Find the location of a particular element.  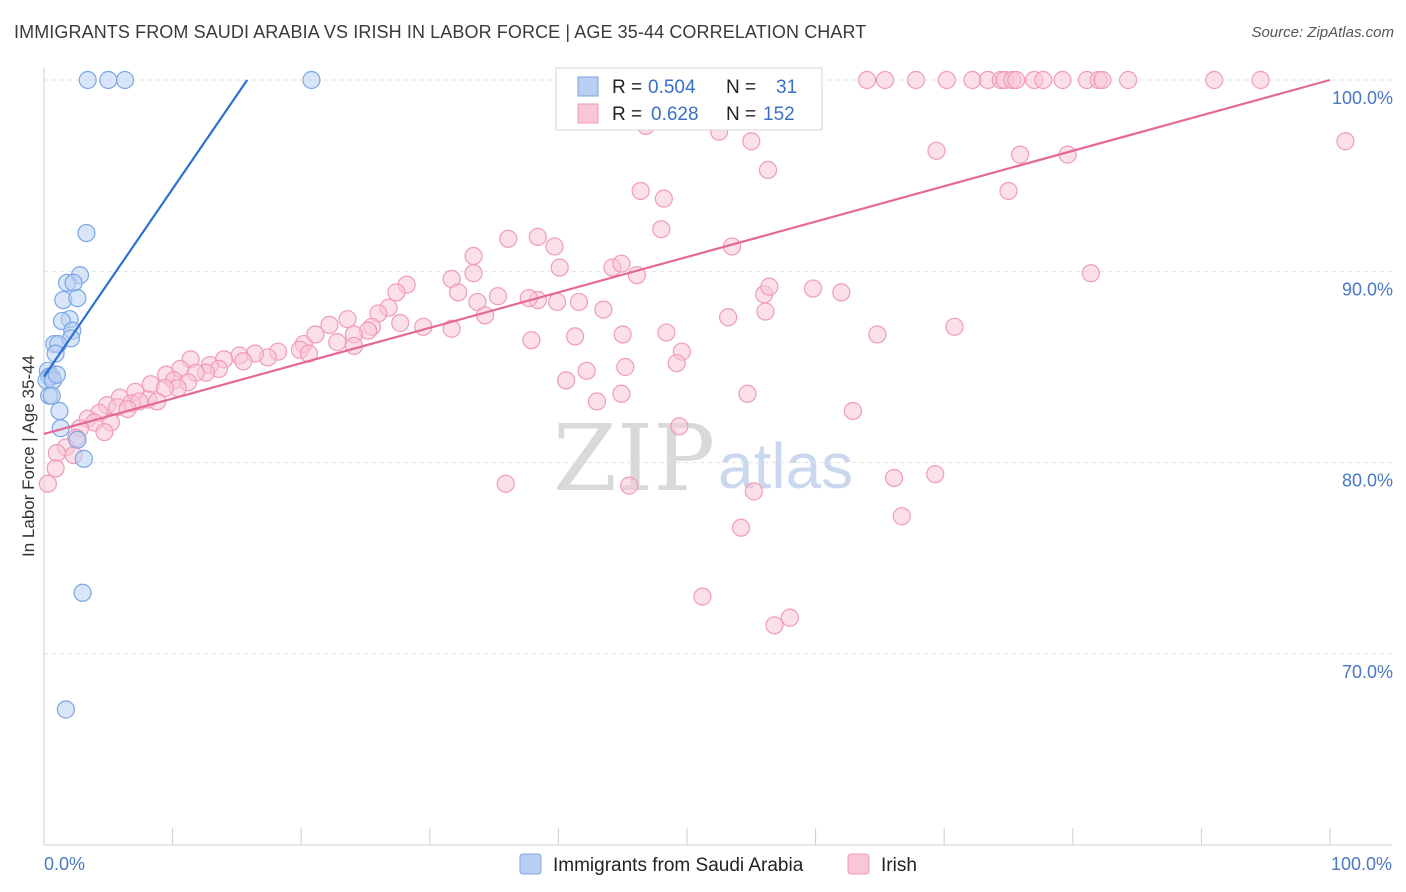

x-tick-label-max: 100.0% is located at coordinates (1361, 864).